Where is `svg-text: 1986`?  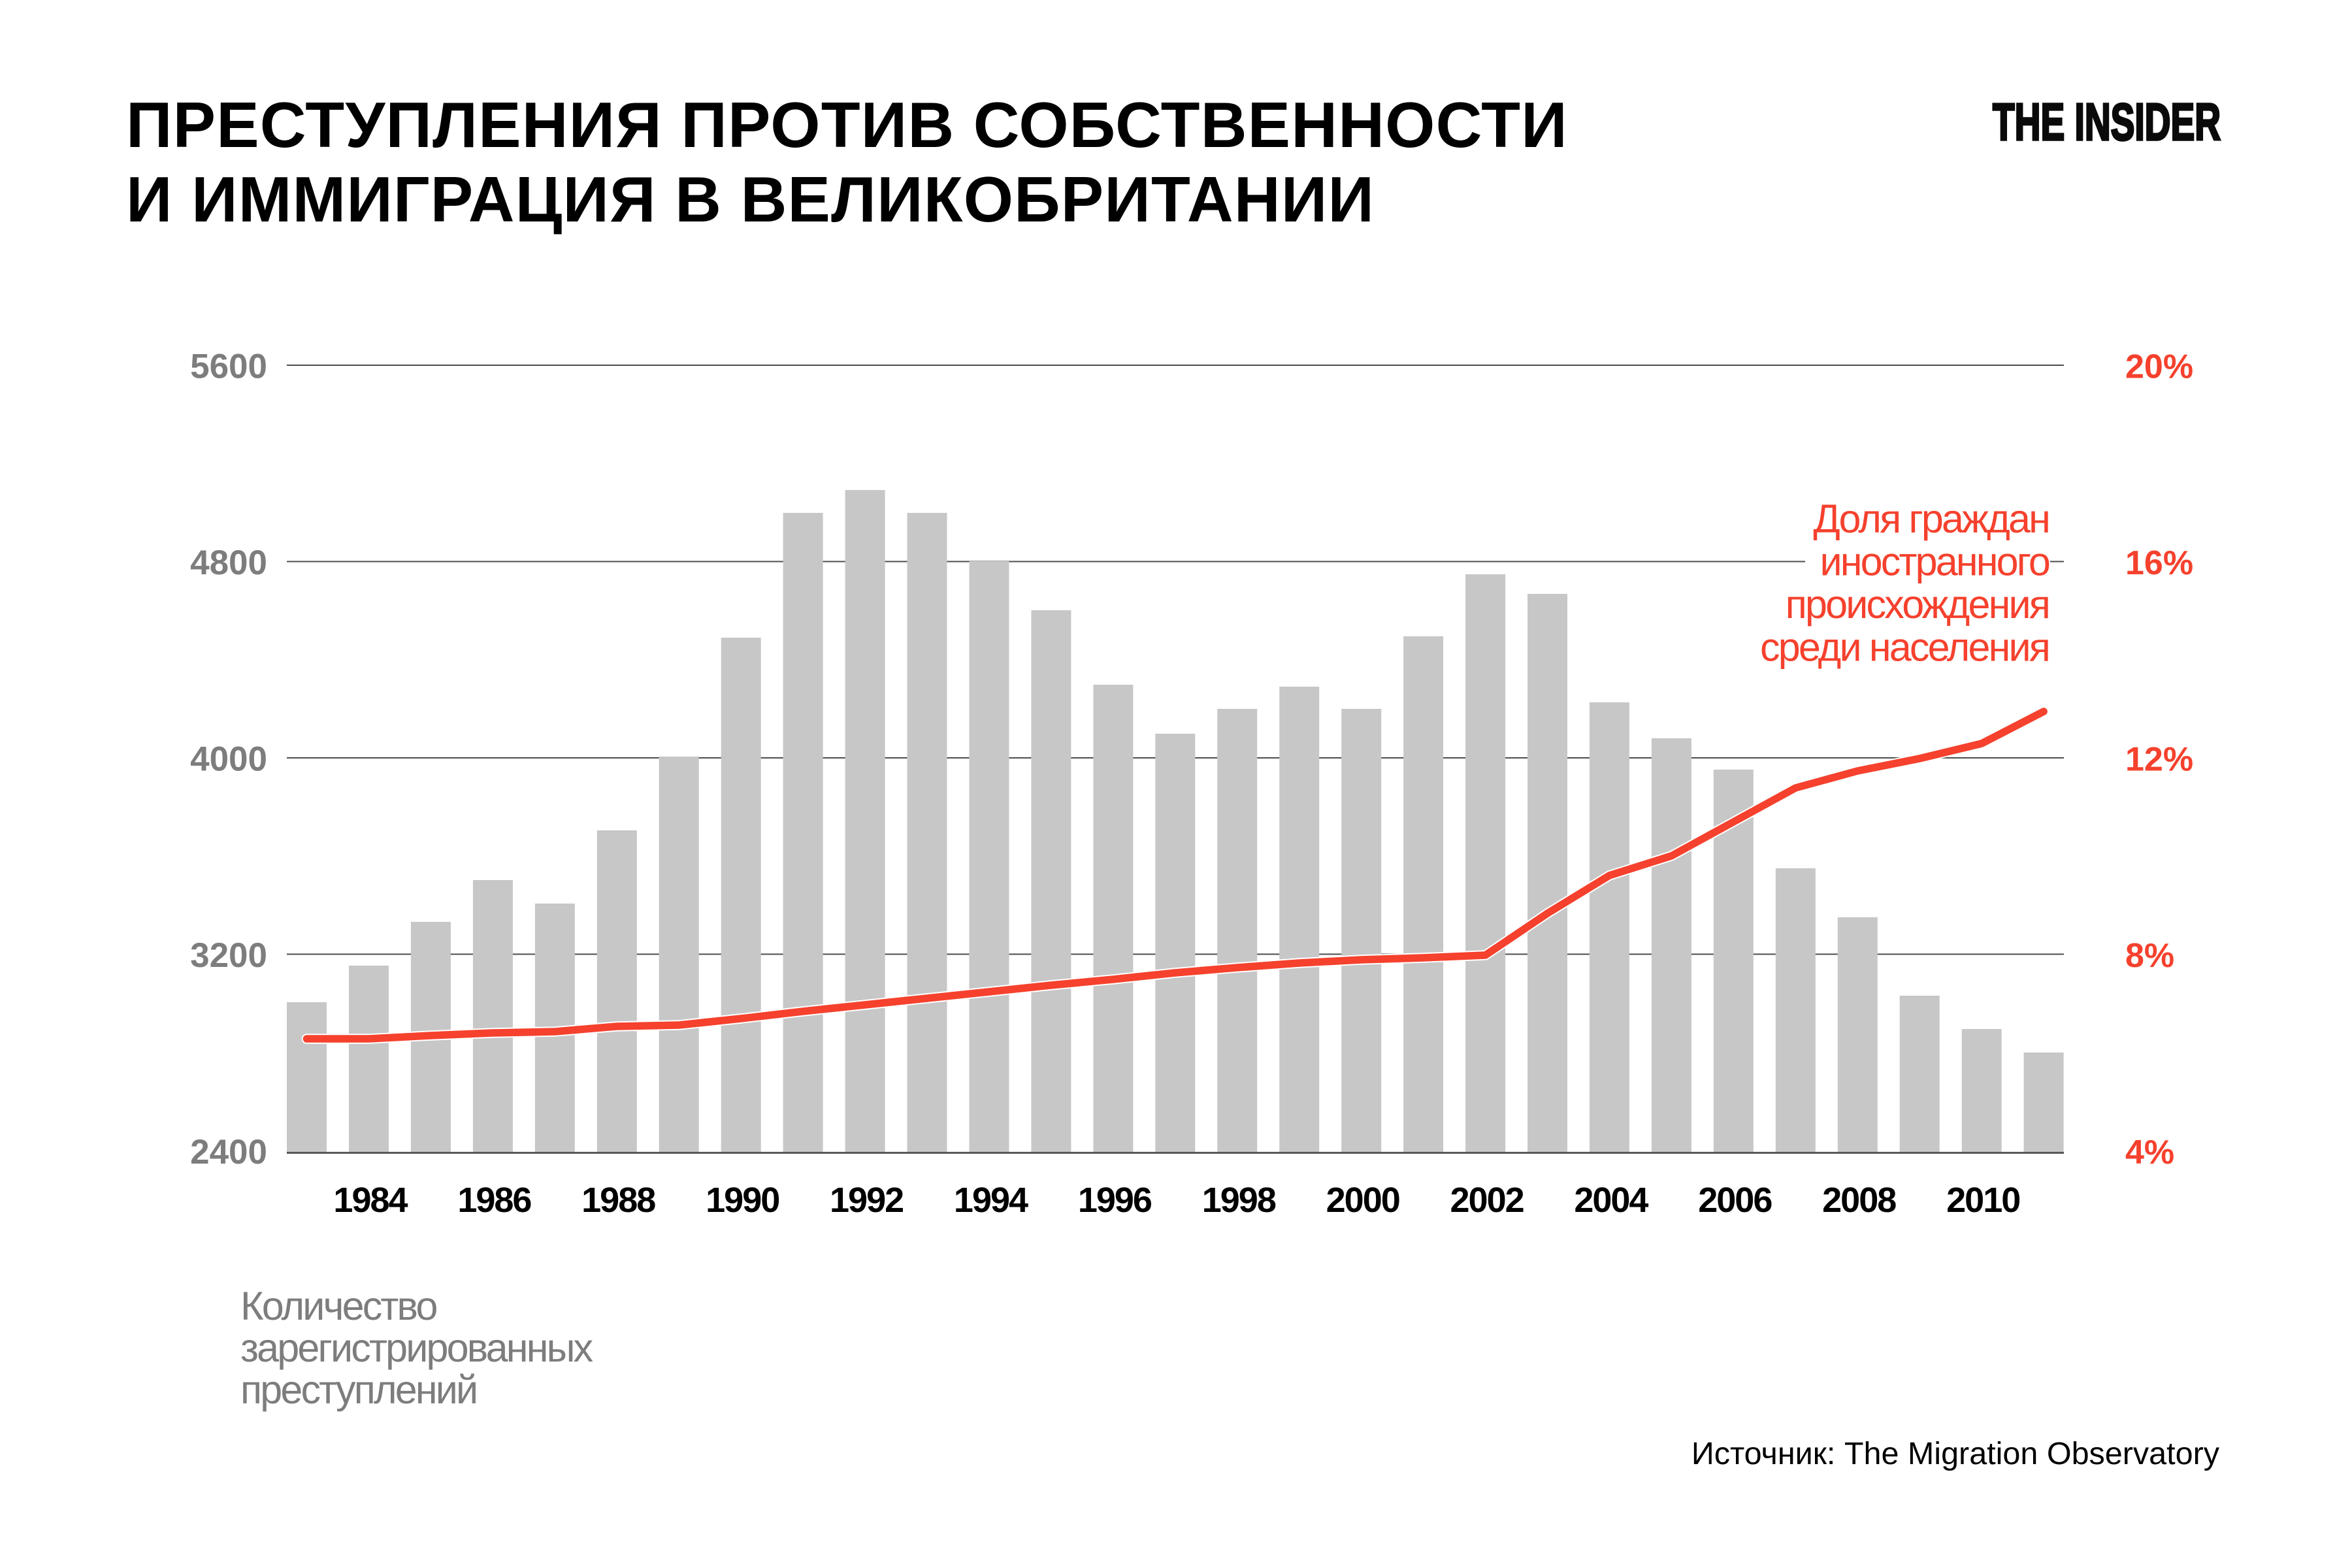
svg-text: 1986 is located at coordinates (494, 1200).